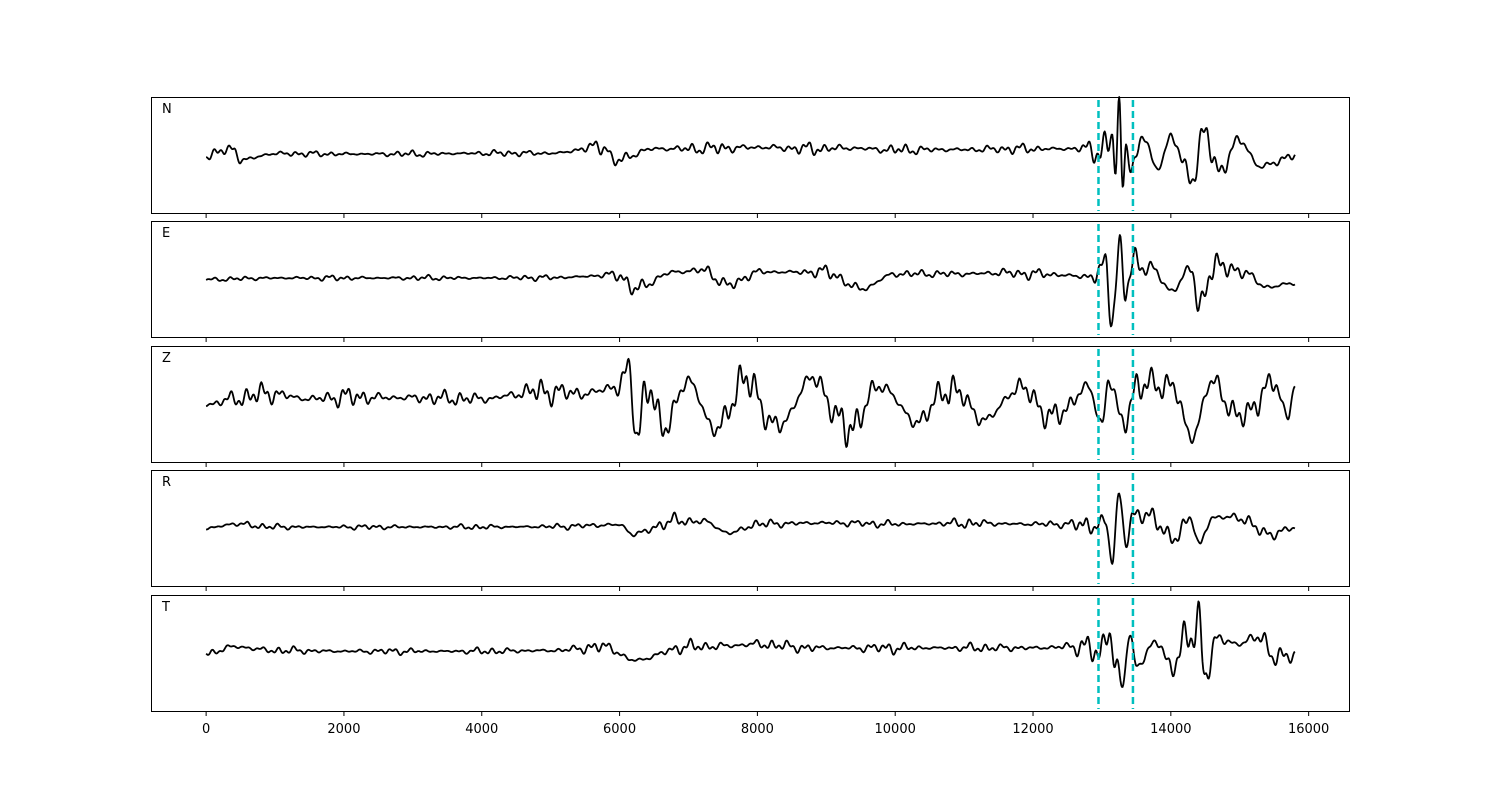  I want to click on x-tick-label: 4000, so click(481, 729).